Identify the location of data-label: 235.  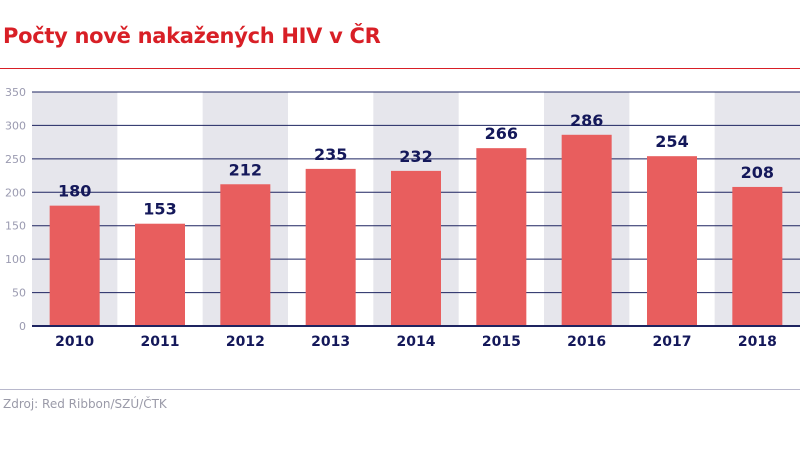
(330, 154).